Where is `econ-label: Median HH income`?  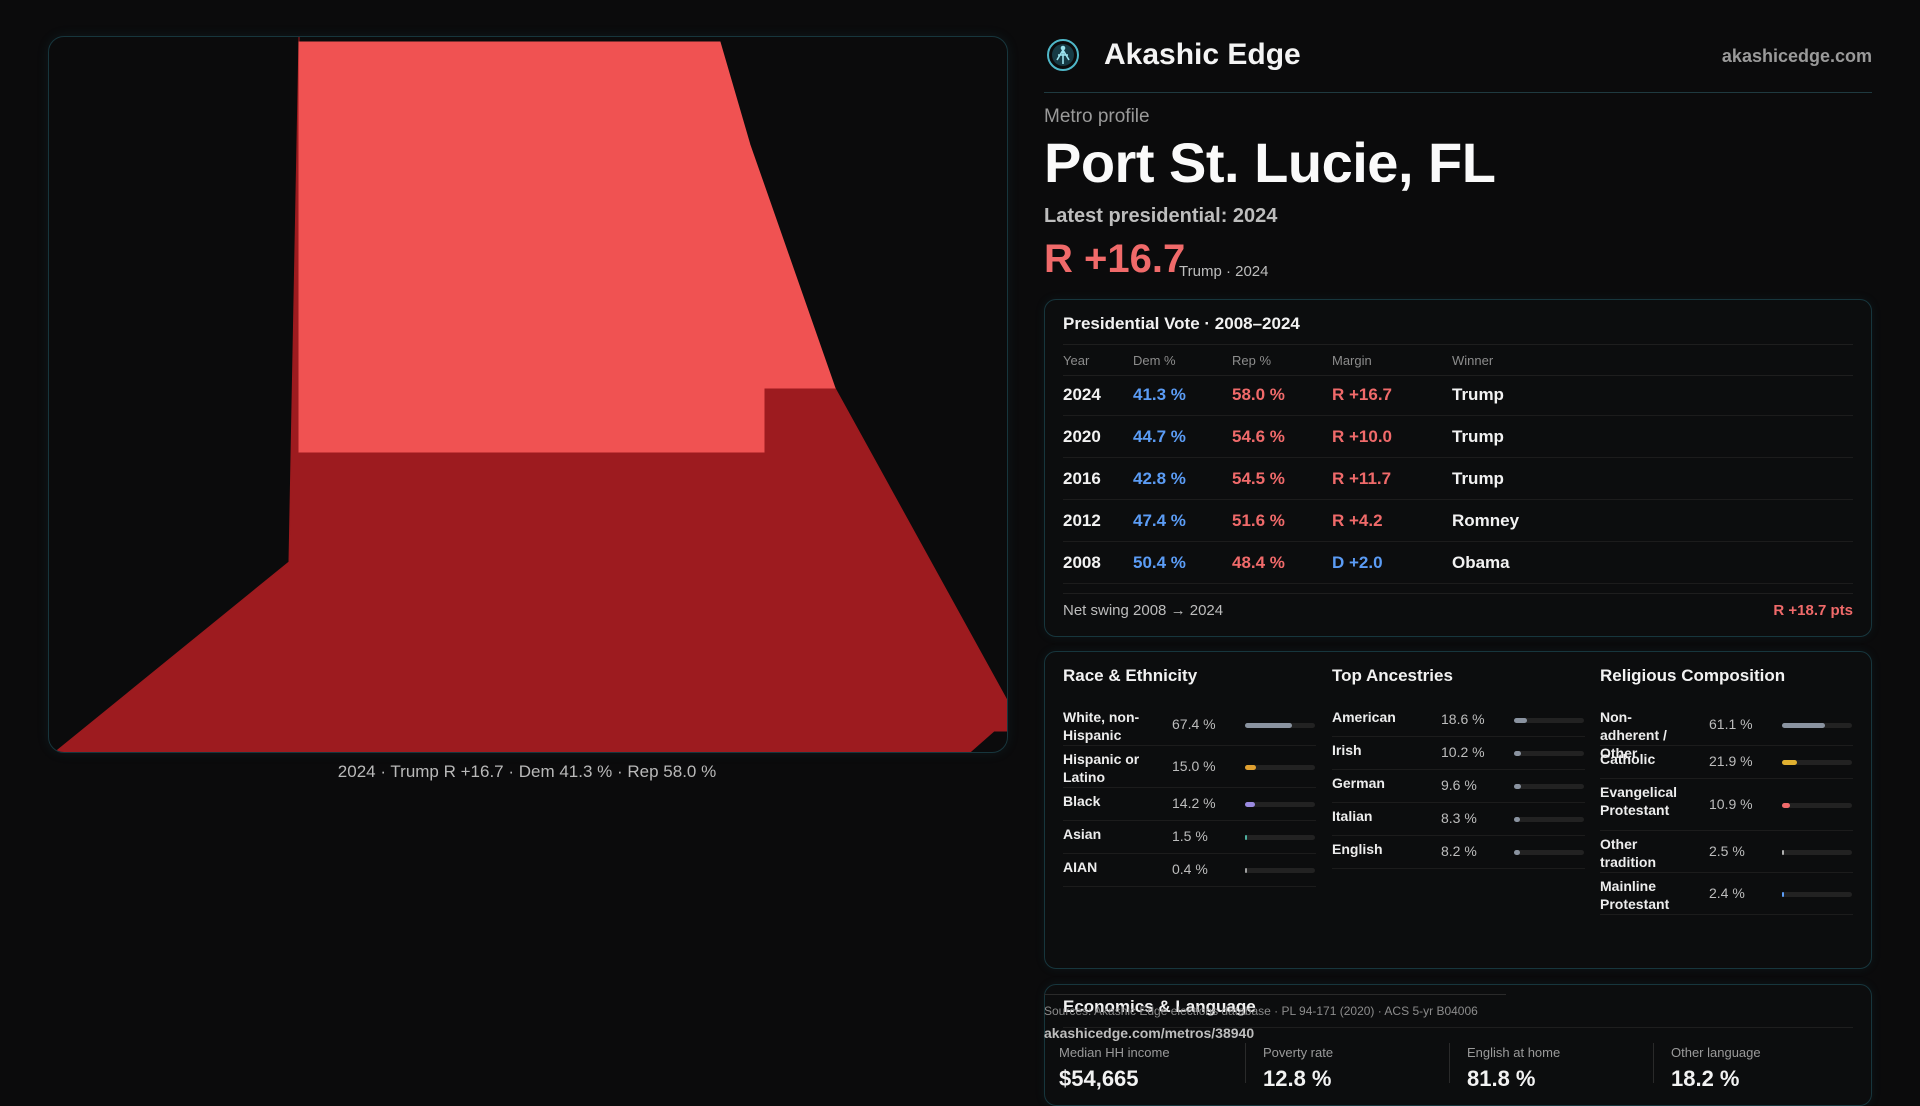 econ-label: Median HH income is located at coordinates (1114, 1052).